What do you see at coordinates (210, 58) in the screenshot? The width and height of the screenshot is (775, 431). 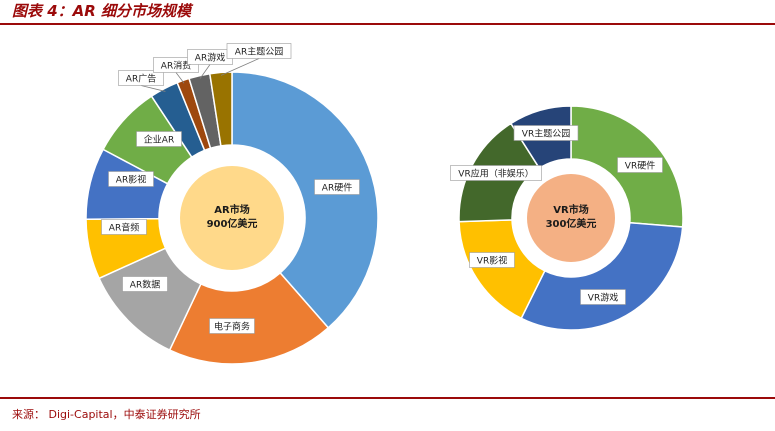 I see `ar-label-9: AR游戏` at bounding box center [210, 58].